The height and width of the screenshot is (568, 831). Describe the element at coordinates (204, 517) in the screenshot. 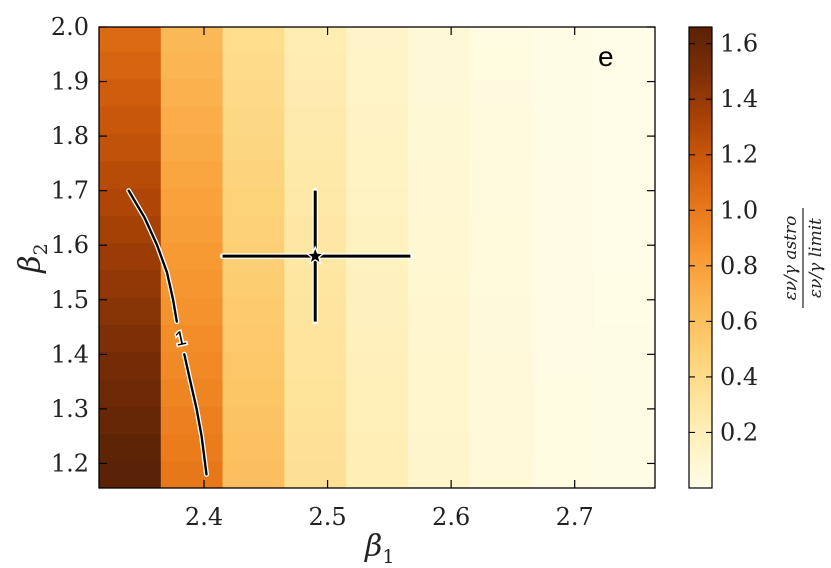

I see `x-tick-label: 2.4` at that location.